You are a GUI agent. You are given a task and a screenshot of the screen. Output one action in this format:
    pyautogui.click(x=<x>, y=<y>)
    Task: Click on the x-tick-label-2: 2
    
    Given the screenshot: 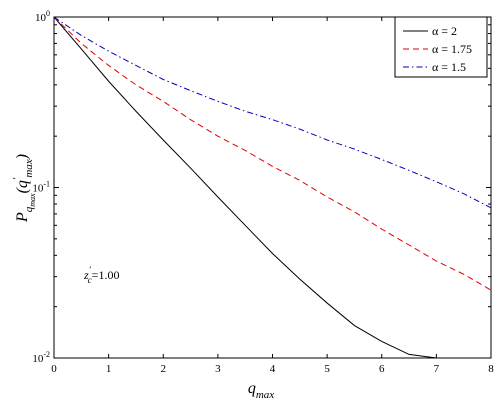 What is the action you would take?
    pyautogui.click(x=164, y=369)
    